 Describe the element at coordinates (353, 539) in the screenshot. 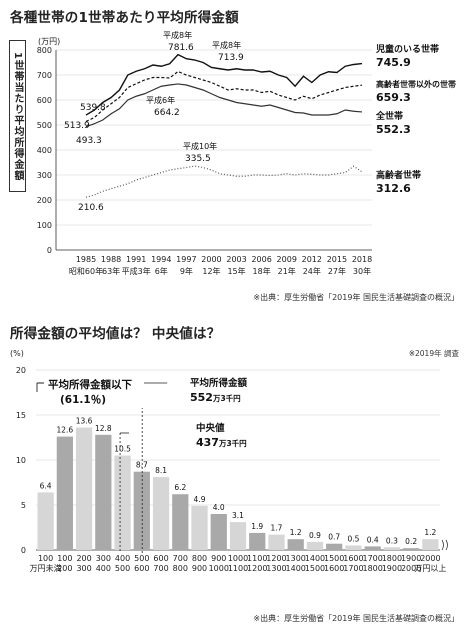

I see `bar-value-label: 0.5` at that location.